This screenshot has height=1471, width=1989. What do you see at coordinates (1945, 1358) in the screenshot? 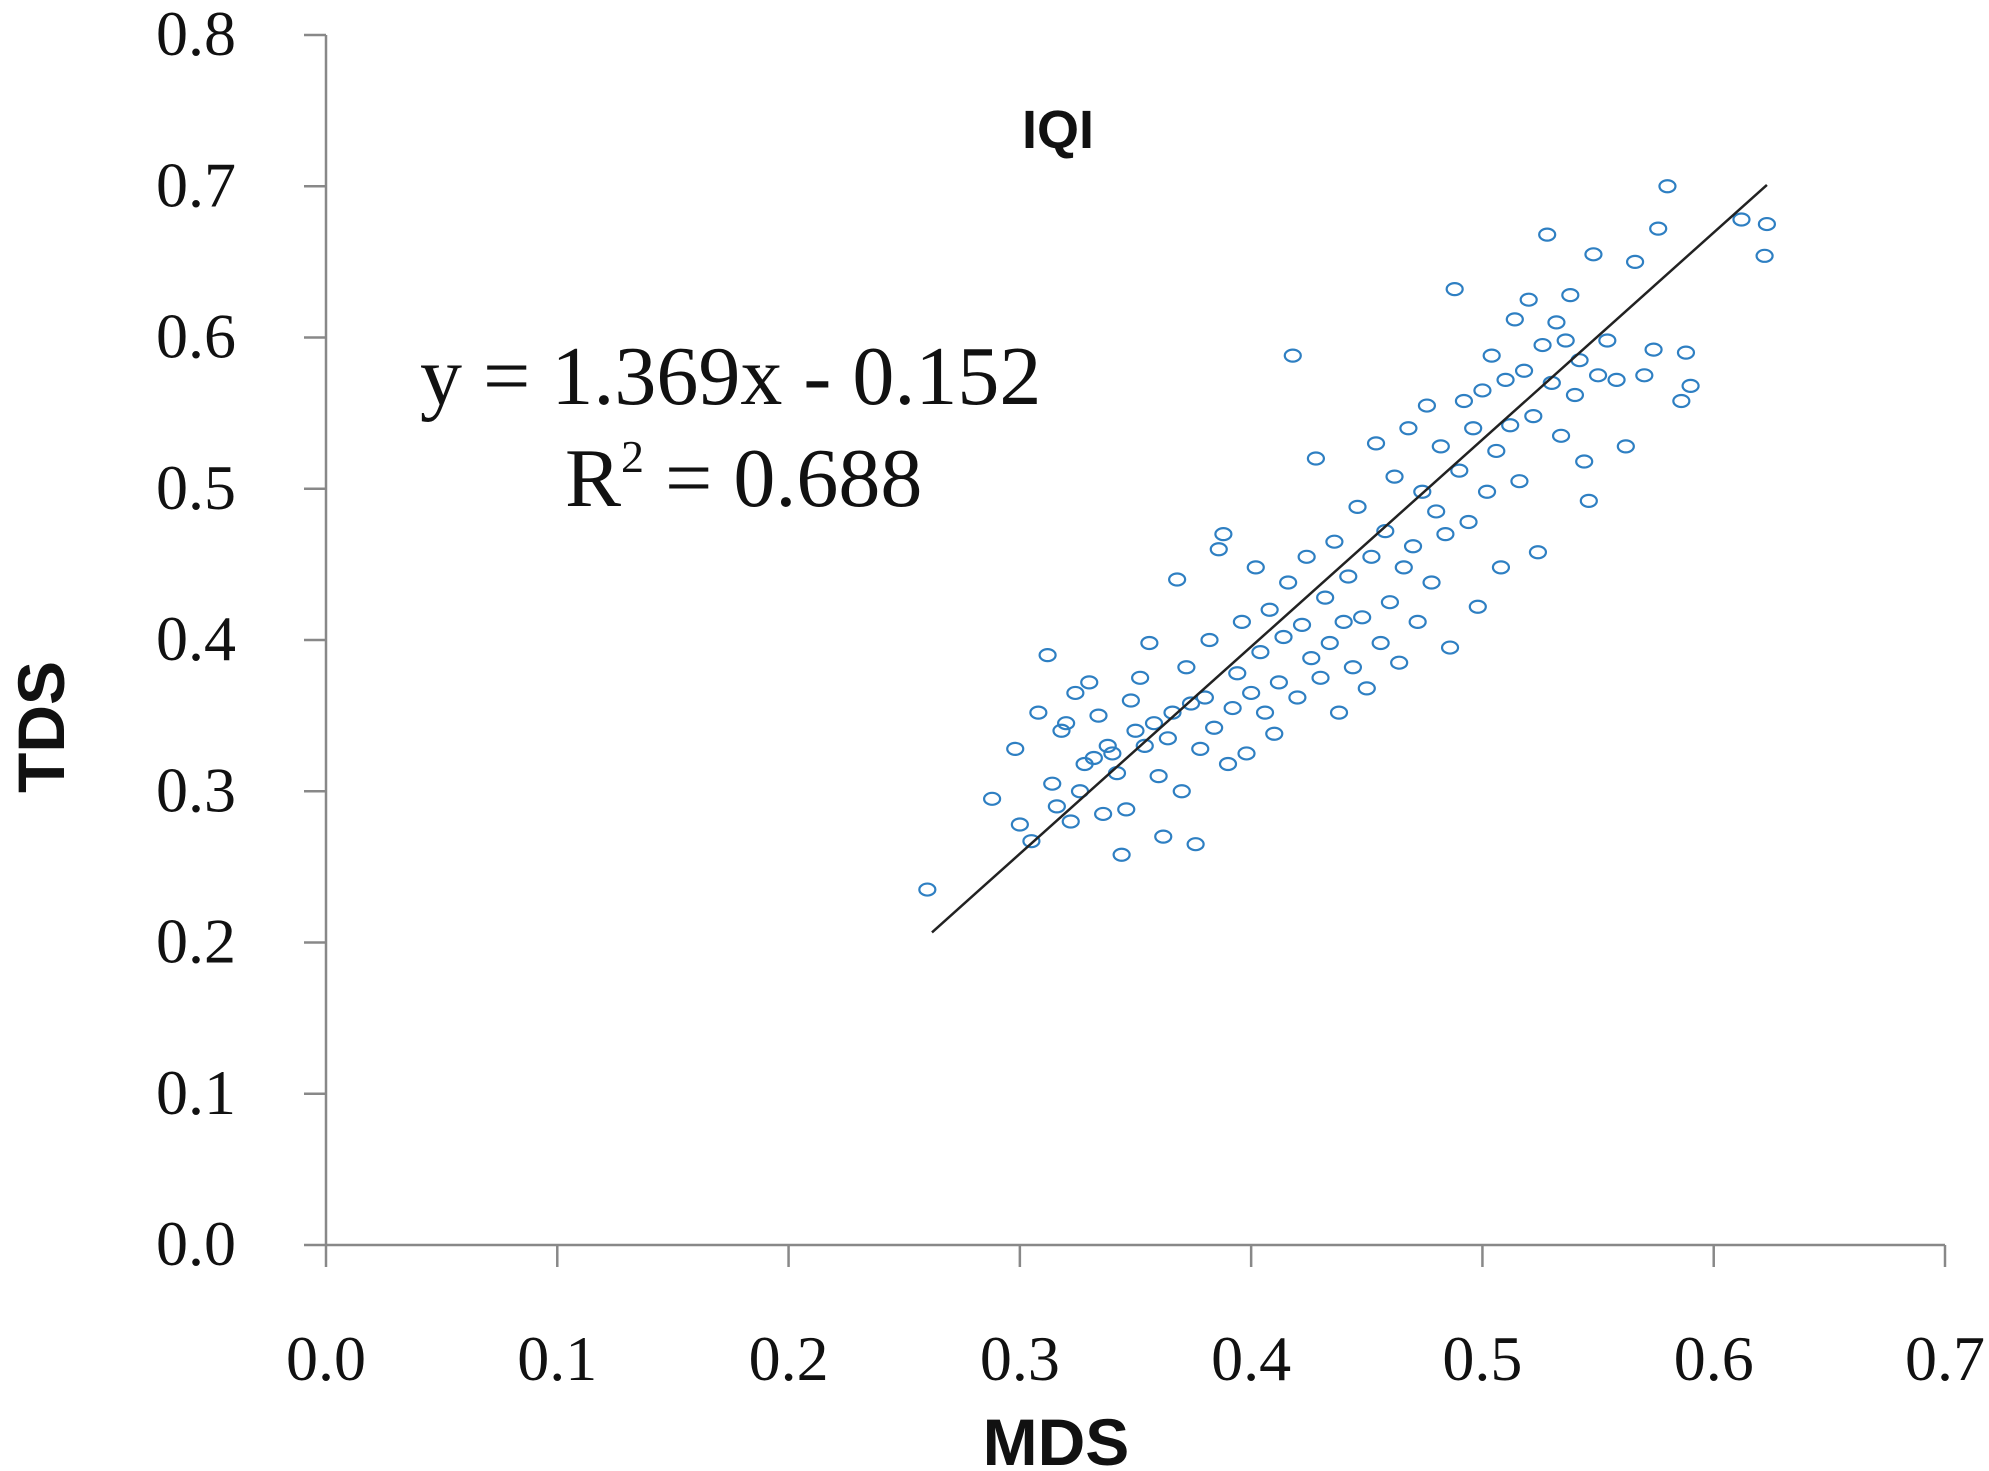
I see `x-tick-label: 0.7` at bounding box center [1945, 1358].